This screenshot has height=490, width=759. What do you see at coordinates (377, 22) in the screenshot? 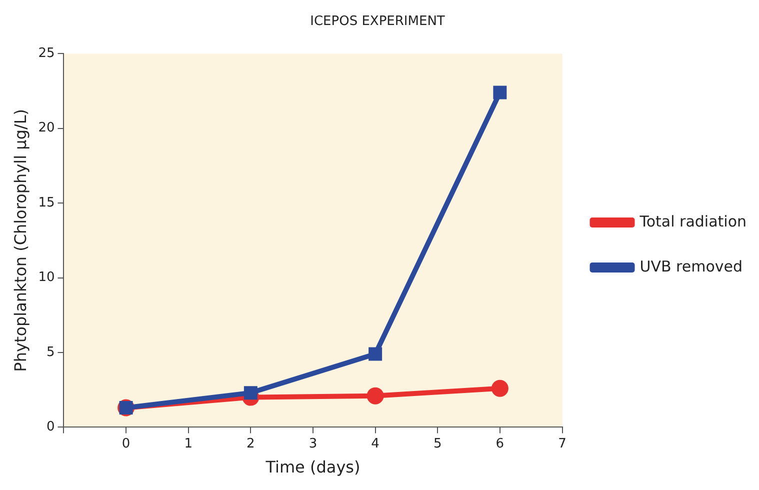
I see `chart-title: ICEPOS EXPERIMENT` at bounding box center [377, 22].